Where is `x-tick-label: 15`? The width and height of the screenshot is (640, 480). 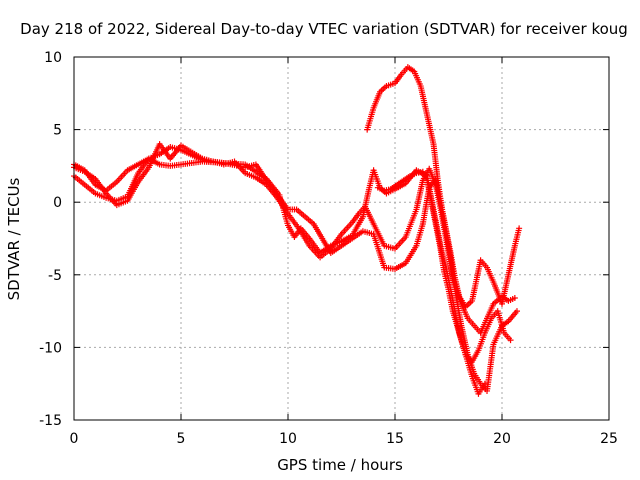 x-tick-label: 15 is located at coordinates (395, 439).